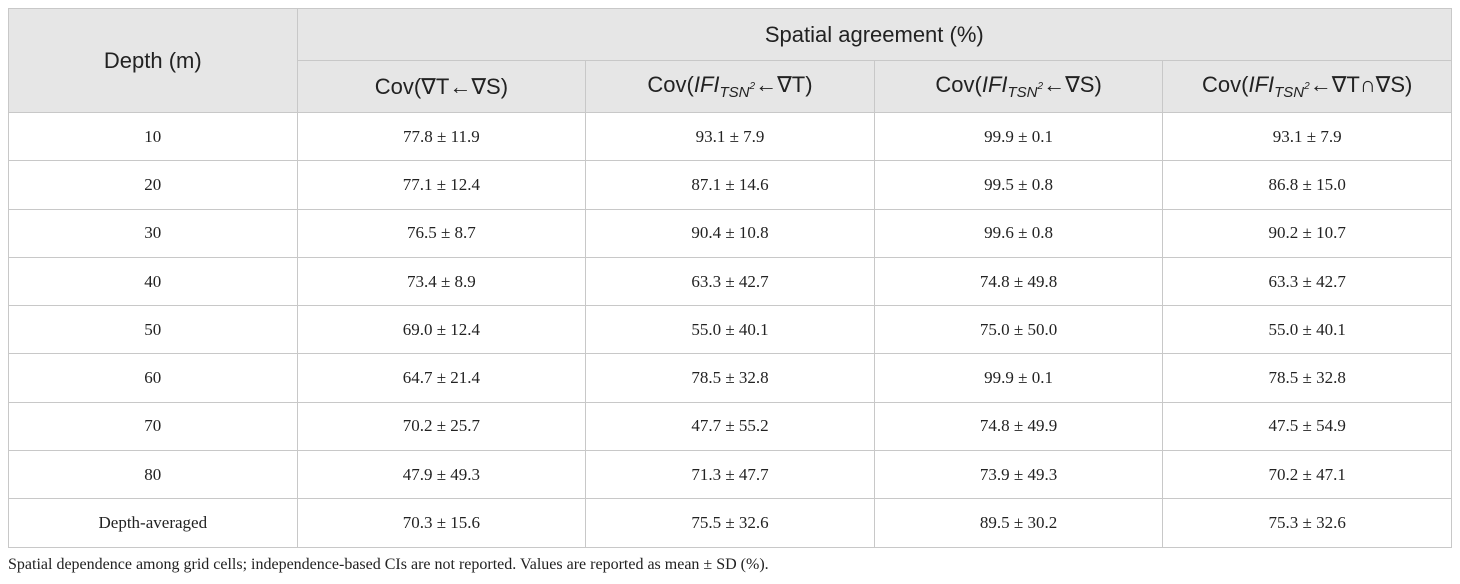 This screenshot has height=584, width=1460. Describe the element at coordinates (1018, 233) in the screenshot. I see `value-cell: 99.6 ± 0.8` at that location.